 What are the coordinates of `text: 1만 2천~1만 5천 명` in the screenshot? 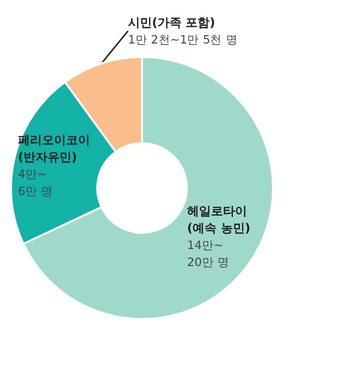 It's located at (183, 39).